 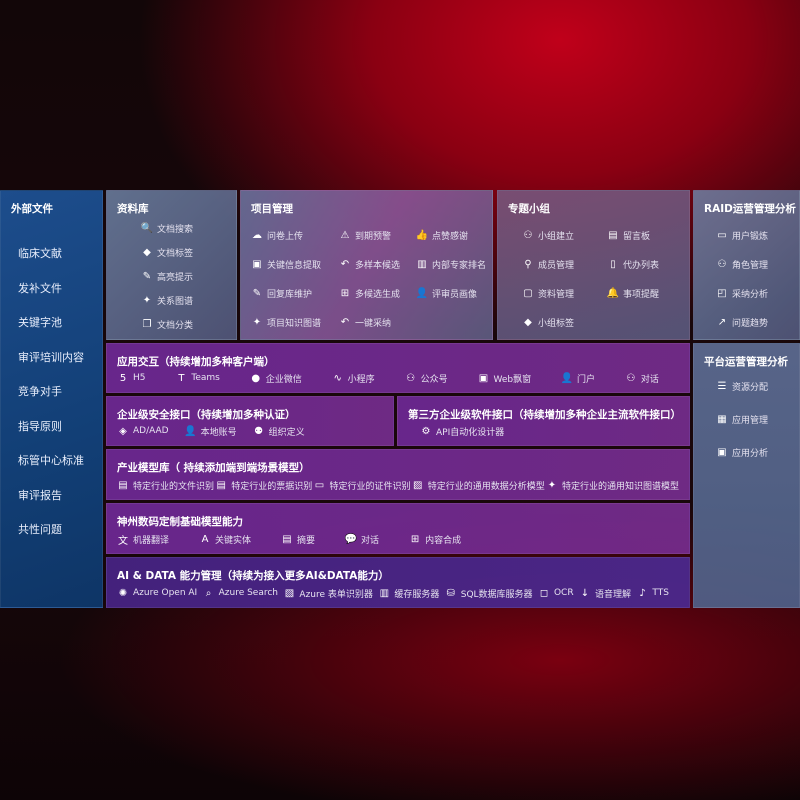 What do you see at coordinates (165, 485) in the screenshot?
I see `industry-item: ▤ 特定行业的文件识别` at bounding box center [165, 485].